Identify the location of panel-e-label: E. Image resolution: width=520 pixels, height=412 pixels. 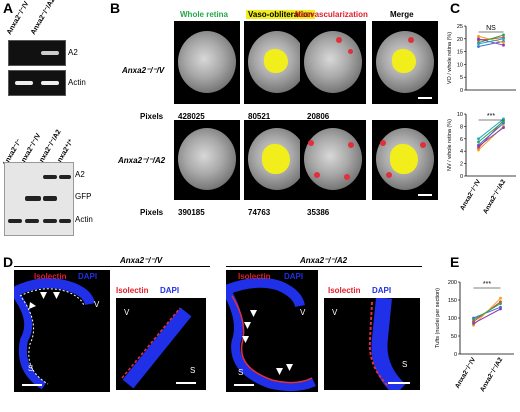
(455, 262).